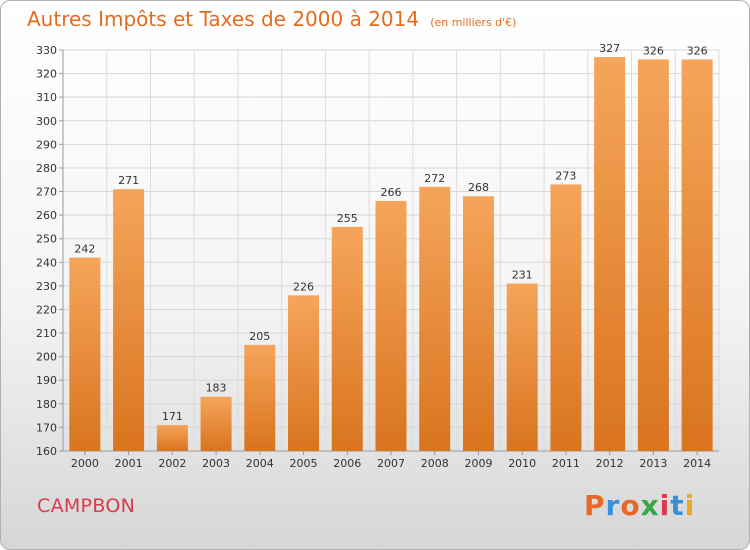 The width and height of the screenshot is (750, 550). Describe the element at coordinates (46, 380) in the screenshot. I see `ytick-label-190: 190` at that location.